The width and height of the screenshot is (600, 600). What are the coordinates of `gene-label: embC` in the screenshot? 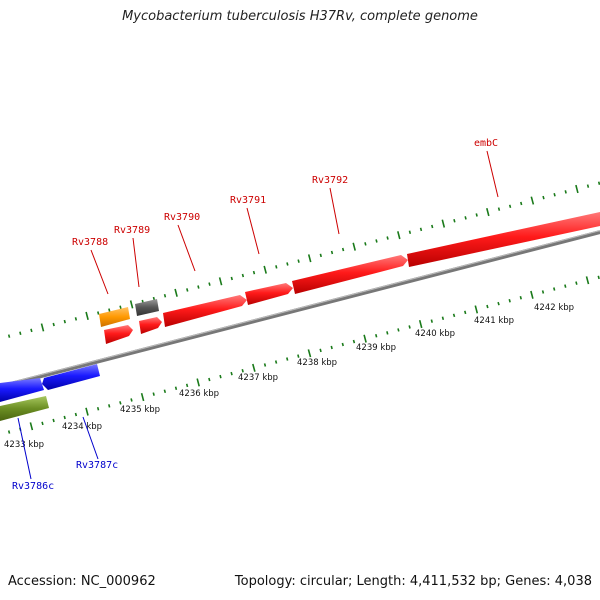 It's located at (486, 143).